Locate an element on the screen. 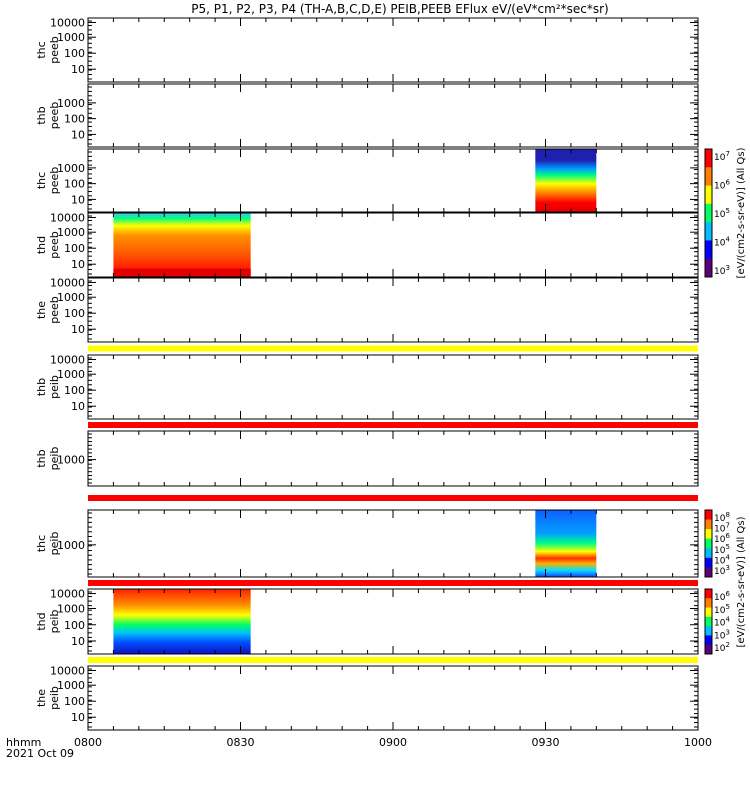 Image resolution: width=750 pixels, height=800 pixels. panel-thc-peeb-0: 10000 1000 100 10 thc peeb is located at coordinates (367, 49).